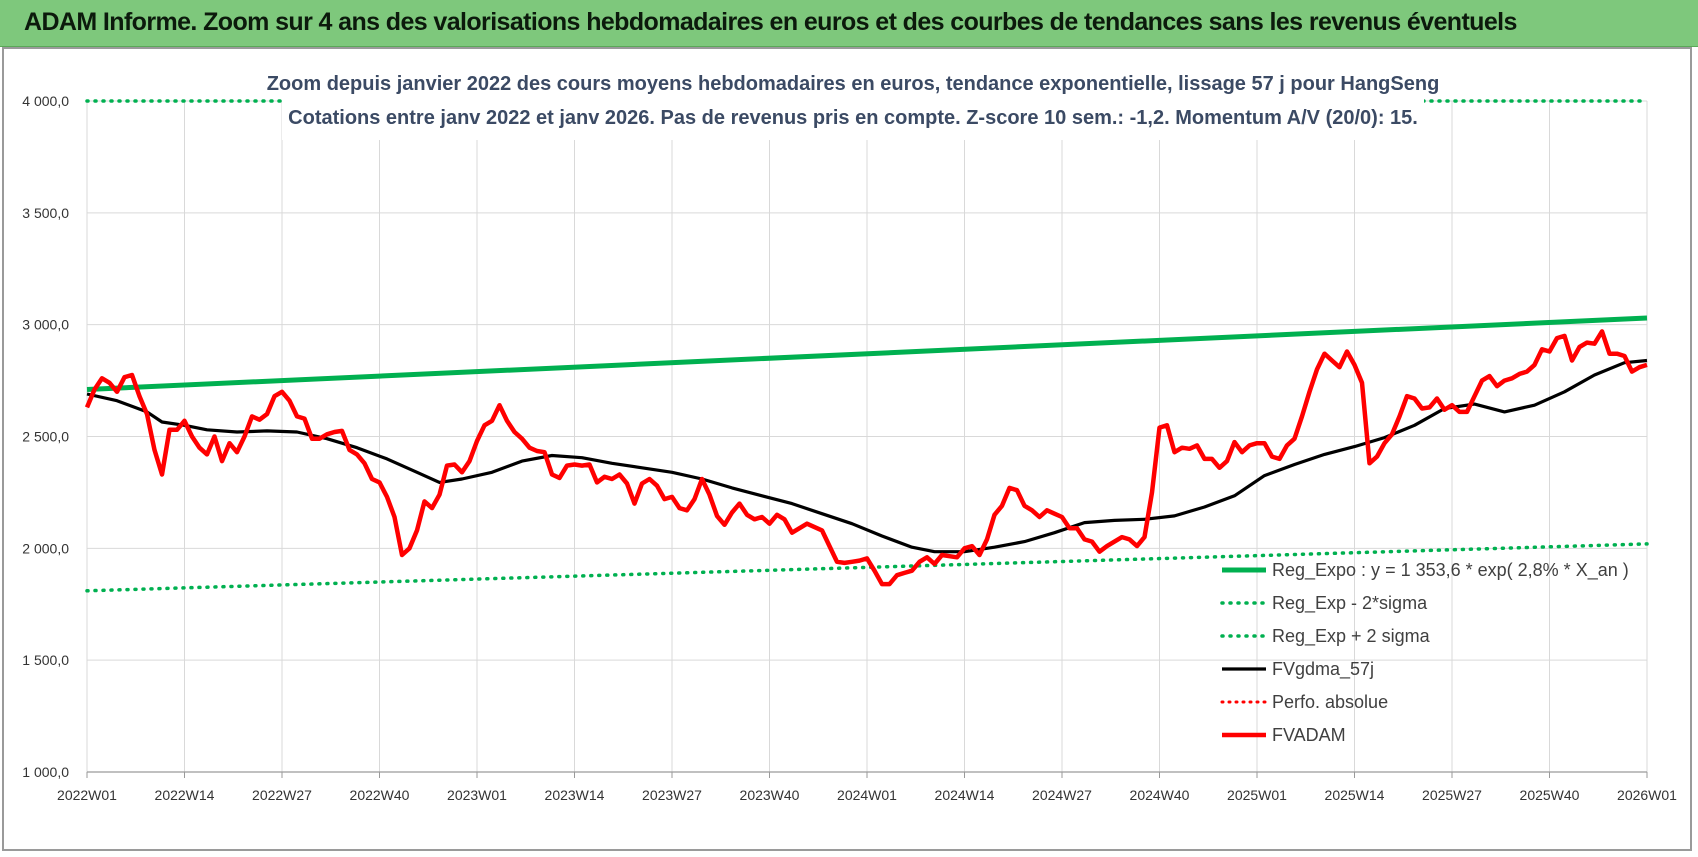 The height and width of the screenshot is (857, 1698). Describe the element at coordinates (87, 795) in the screenshot. I see `x-tick-label: 2022W01` at that location.